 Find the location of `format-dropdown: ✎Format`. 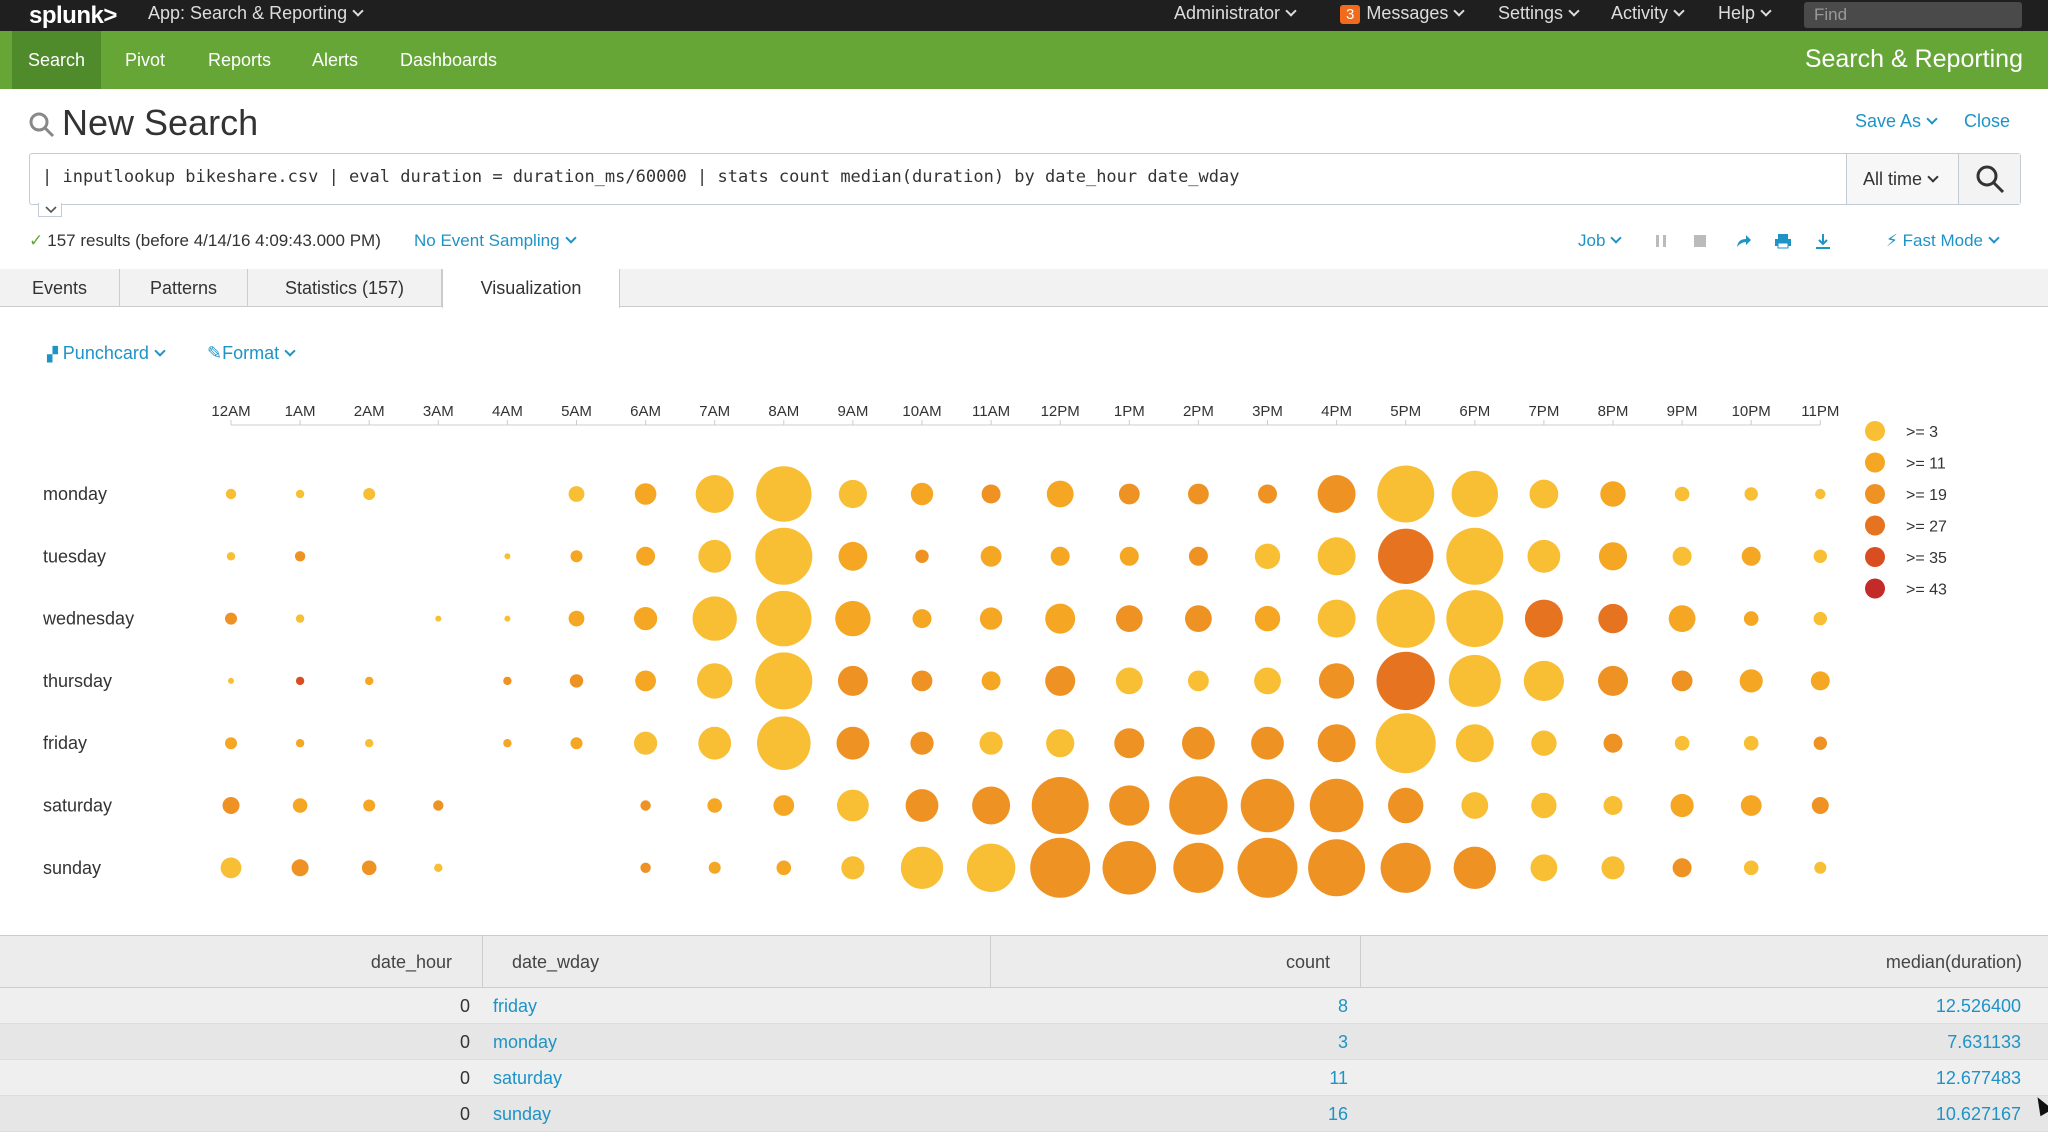

format-dropdown: ✎Format is located at coordinates (251, 353).